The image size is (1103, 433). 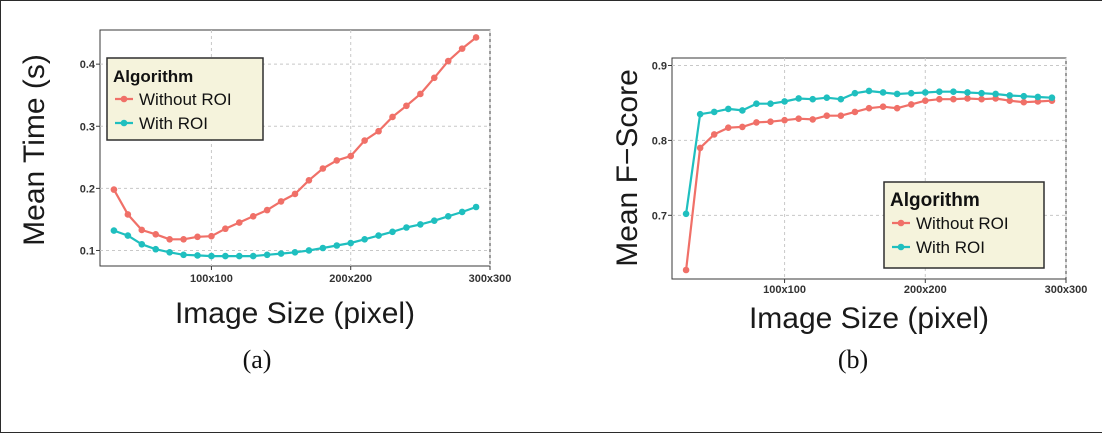 What do you see at coordinates (173, 123) in the screenshot?
I see `legend-label: With ROI` at bounding box center [173, 123].